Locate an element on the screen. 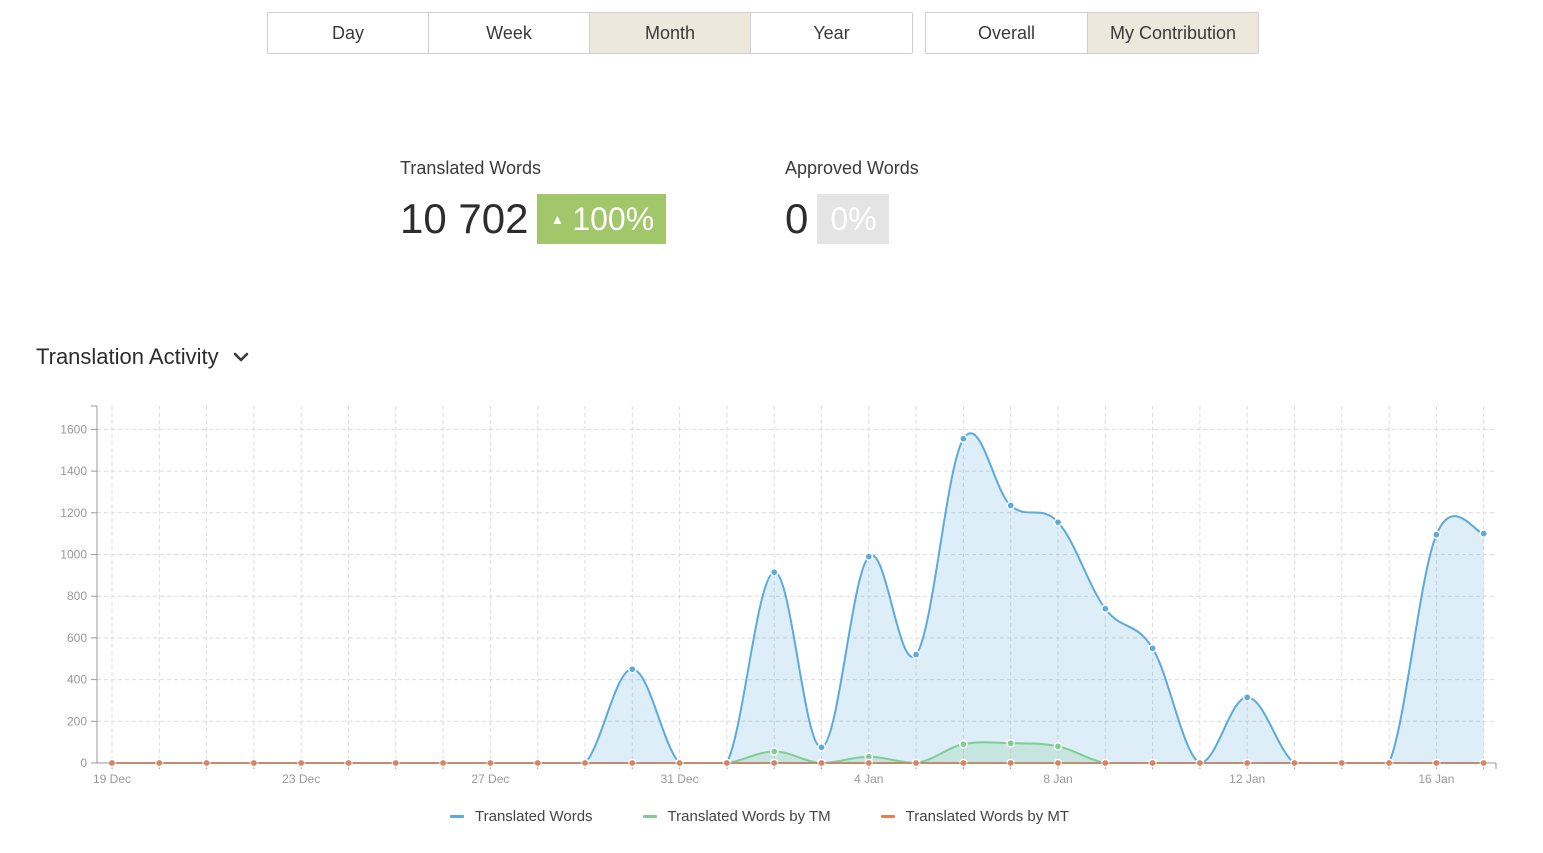  y-tick-label: 200 is located at coordinates (77, 721).